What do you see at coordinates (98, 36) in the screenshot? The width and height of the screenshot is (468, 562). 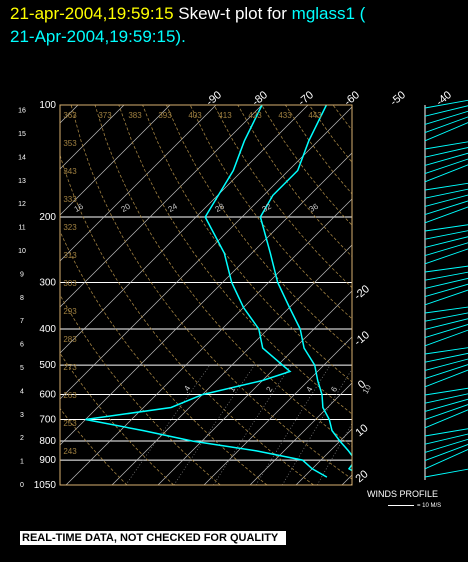 I see `title-line2: 21-Apr-2004,19:59:15).` at bounding box center [98, 36].